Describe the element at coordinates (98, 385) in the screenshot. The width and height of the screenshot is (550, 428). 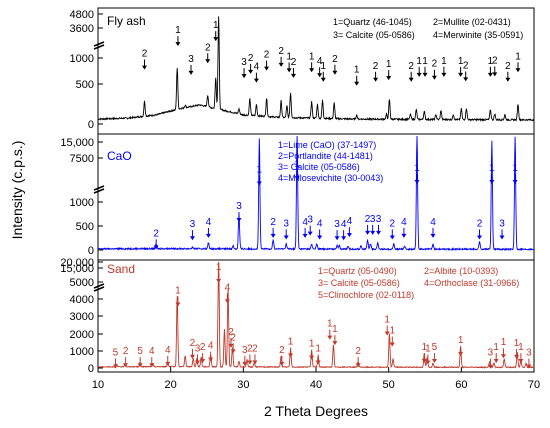
I see `x-tick-label: 10` at that location.